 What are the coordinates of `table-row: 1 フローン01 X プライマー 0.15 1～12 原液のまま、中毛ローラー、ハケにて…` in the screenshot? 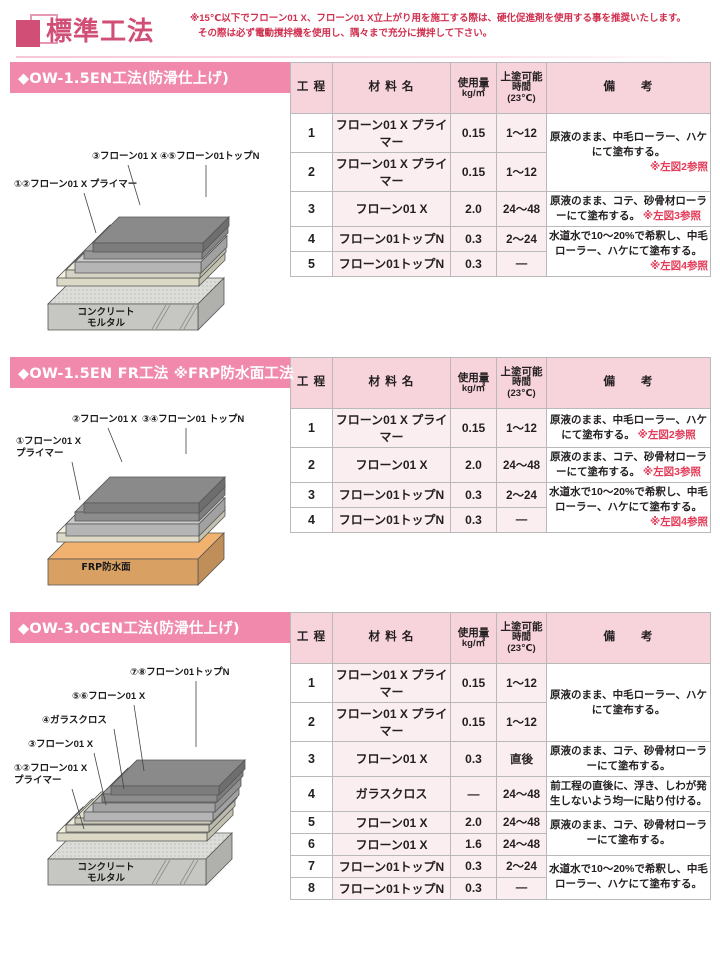 It's located at (500, 702).